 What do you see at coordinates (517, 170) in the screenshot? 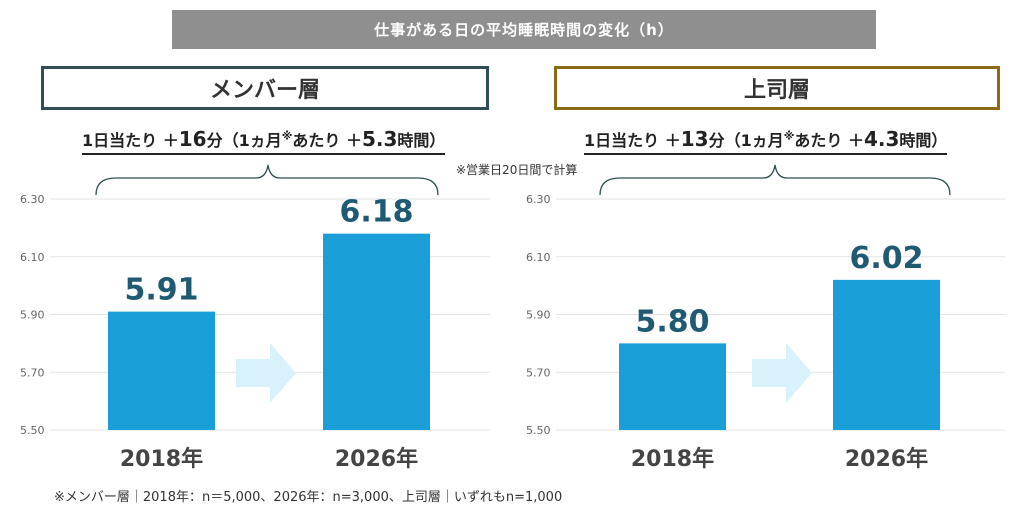
I see `calc-note: ※営業日20日間で計算` at bounding box center [517, 170].